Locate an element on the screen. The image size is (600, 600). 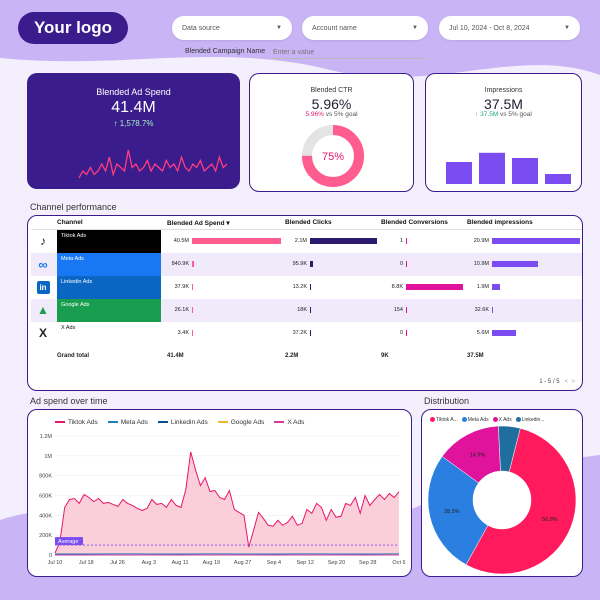
channel-icon-cell: ♪ is located at coordinates (43, 241).